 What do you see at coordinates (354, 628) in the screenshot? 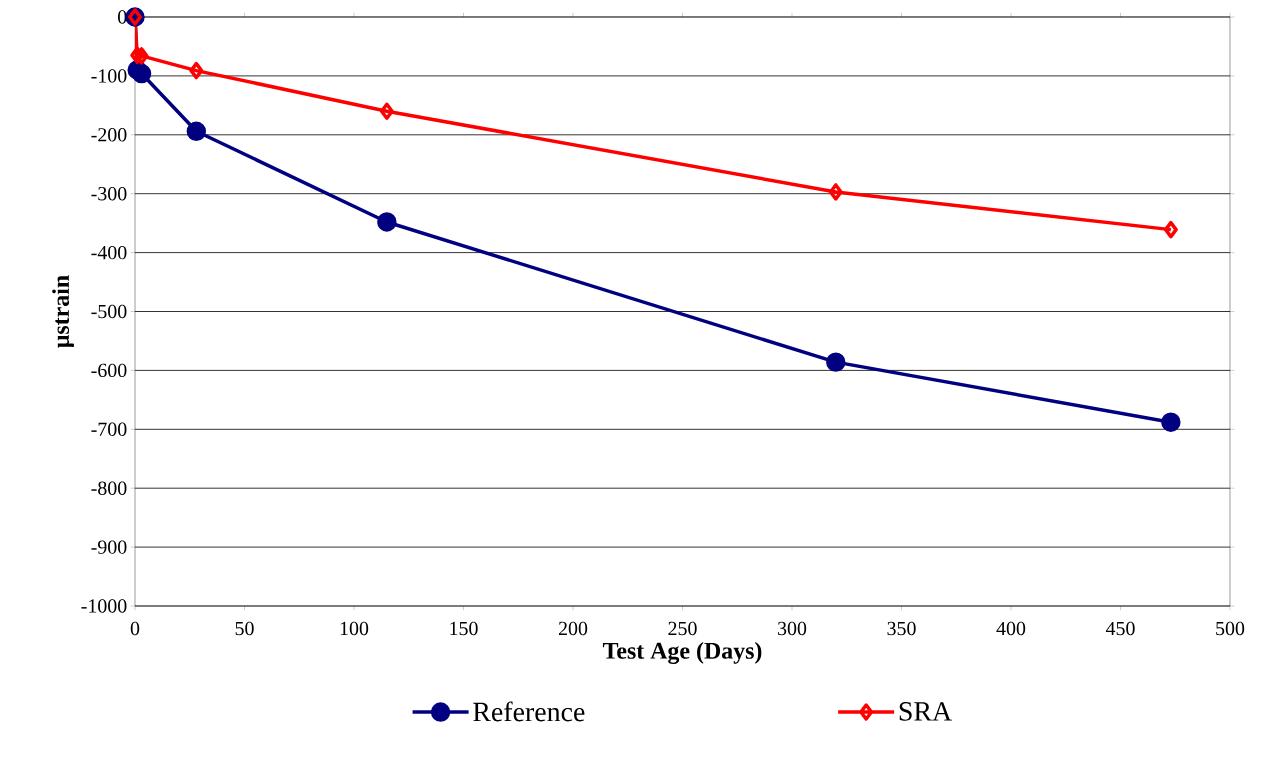
I see `x-tick-label: 100` at bounding box center [354, 628].